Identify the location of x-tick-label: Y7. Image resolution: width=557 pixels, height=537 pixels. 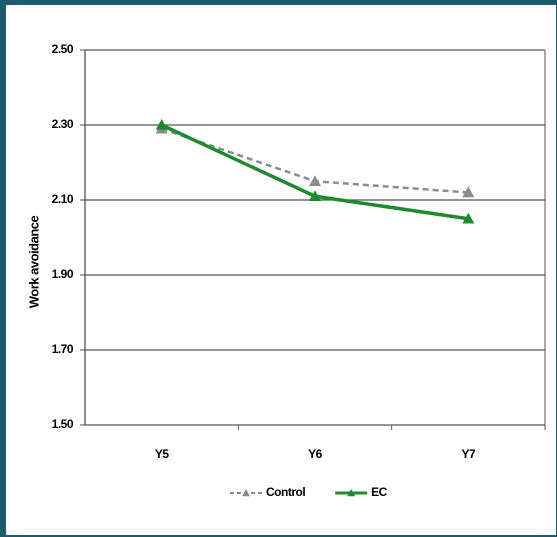
(468, 454).